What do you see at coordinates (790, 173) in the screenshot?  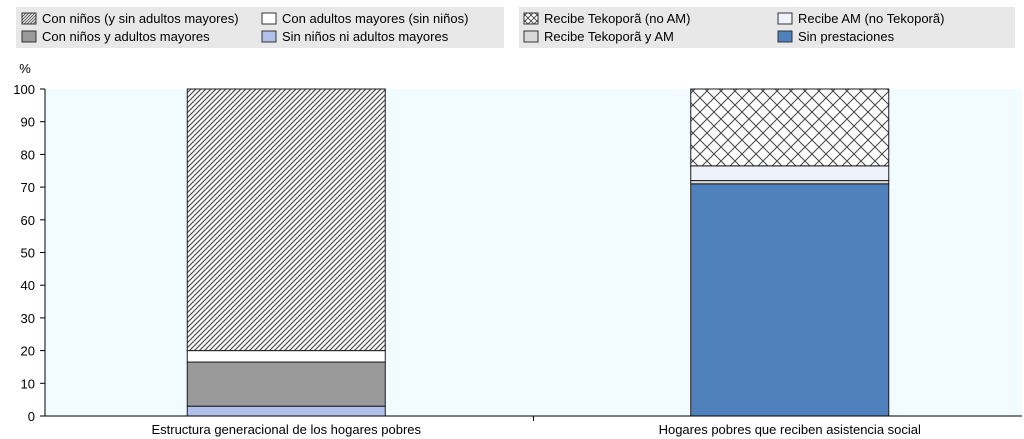 I see `bar-segment-recibe-am-no-tekopora` at bounding box center [790, 173].